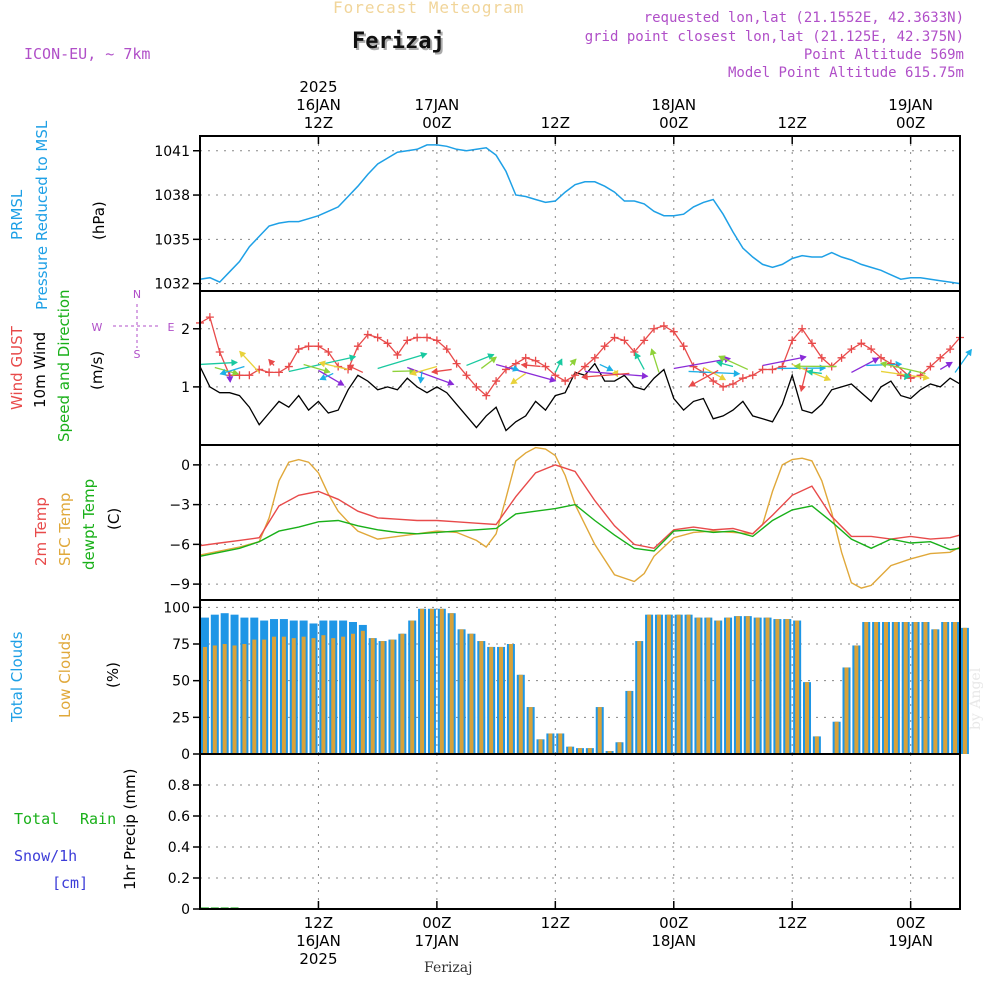 This screenshot has width=1000, height=1000. I want to click on wind-10m-line, so click(580, 397).